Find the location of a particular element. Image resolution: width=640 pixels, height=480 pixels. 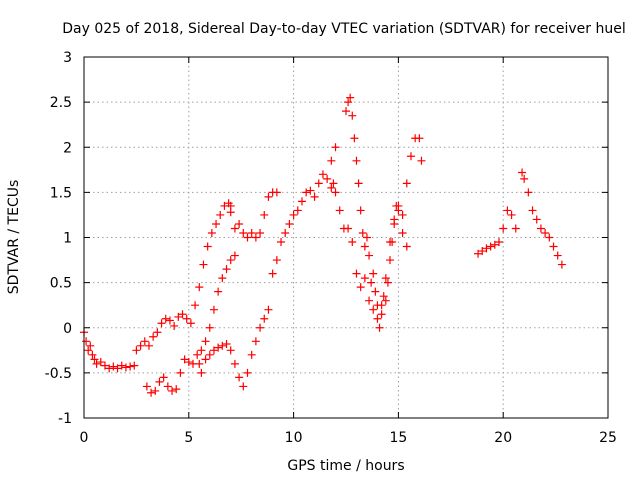

x-tick-label: 10 is located at coordinates (294, 438).